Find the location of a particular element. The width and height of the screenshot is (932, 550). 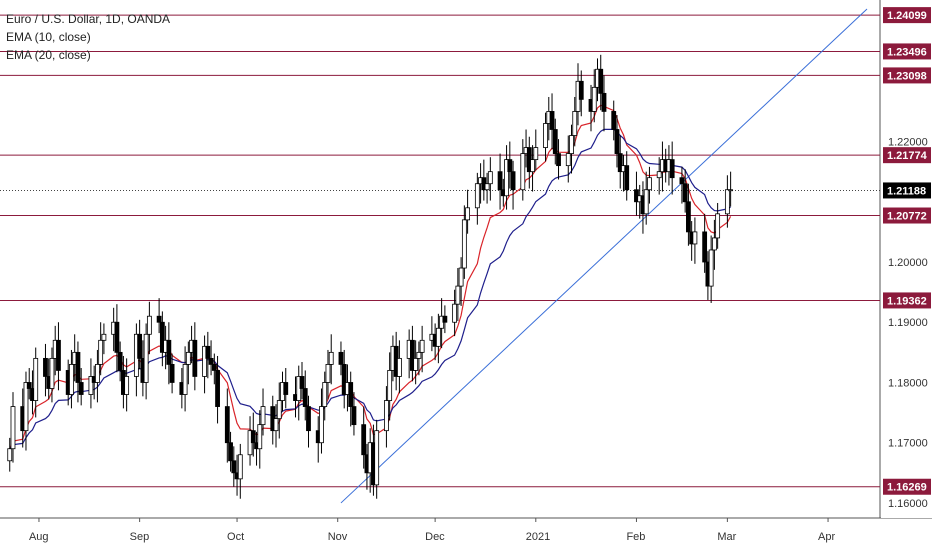

x-tick-label: Dec is located at coordinates (435, 537).